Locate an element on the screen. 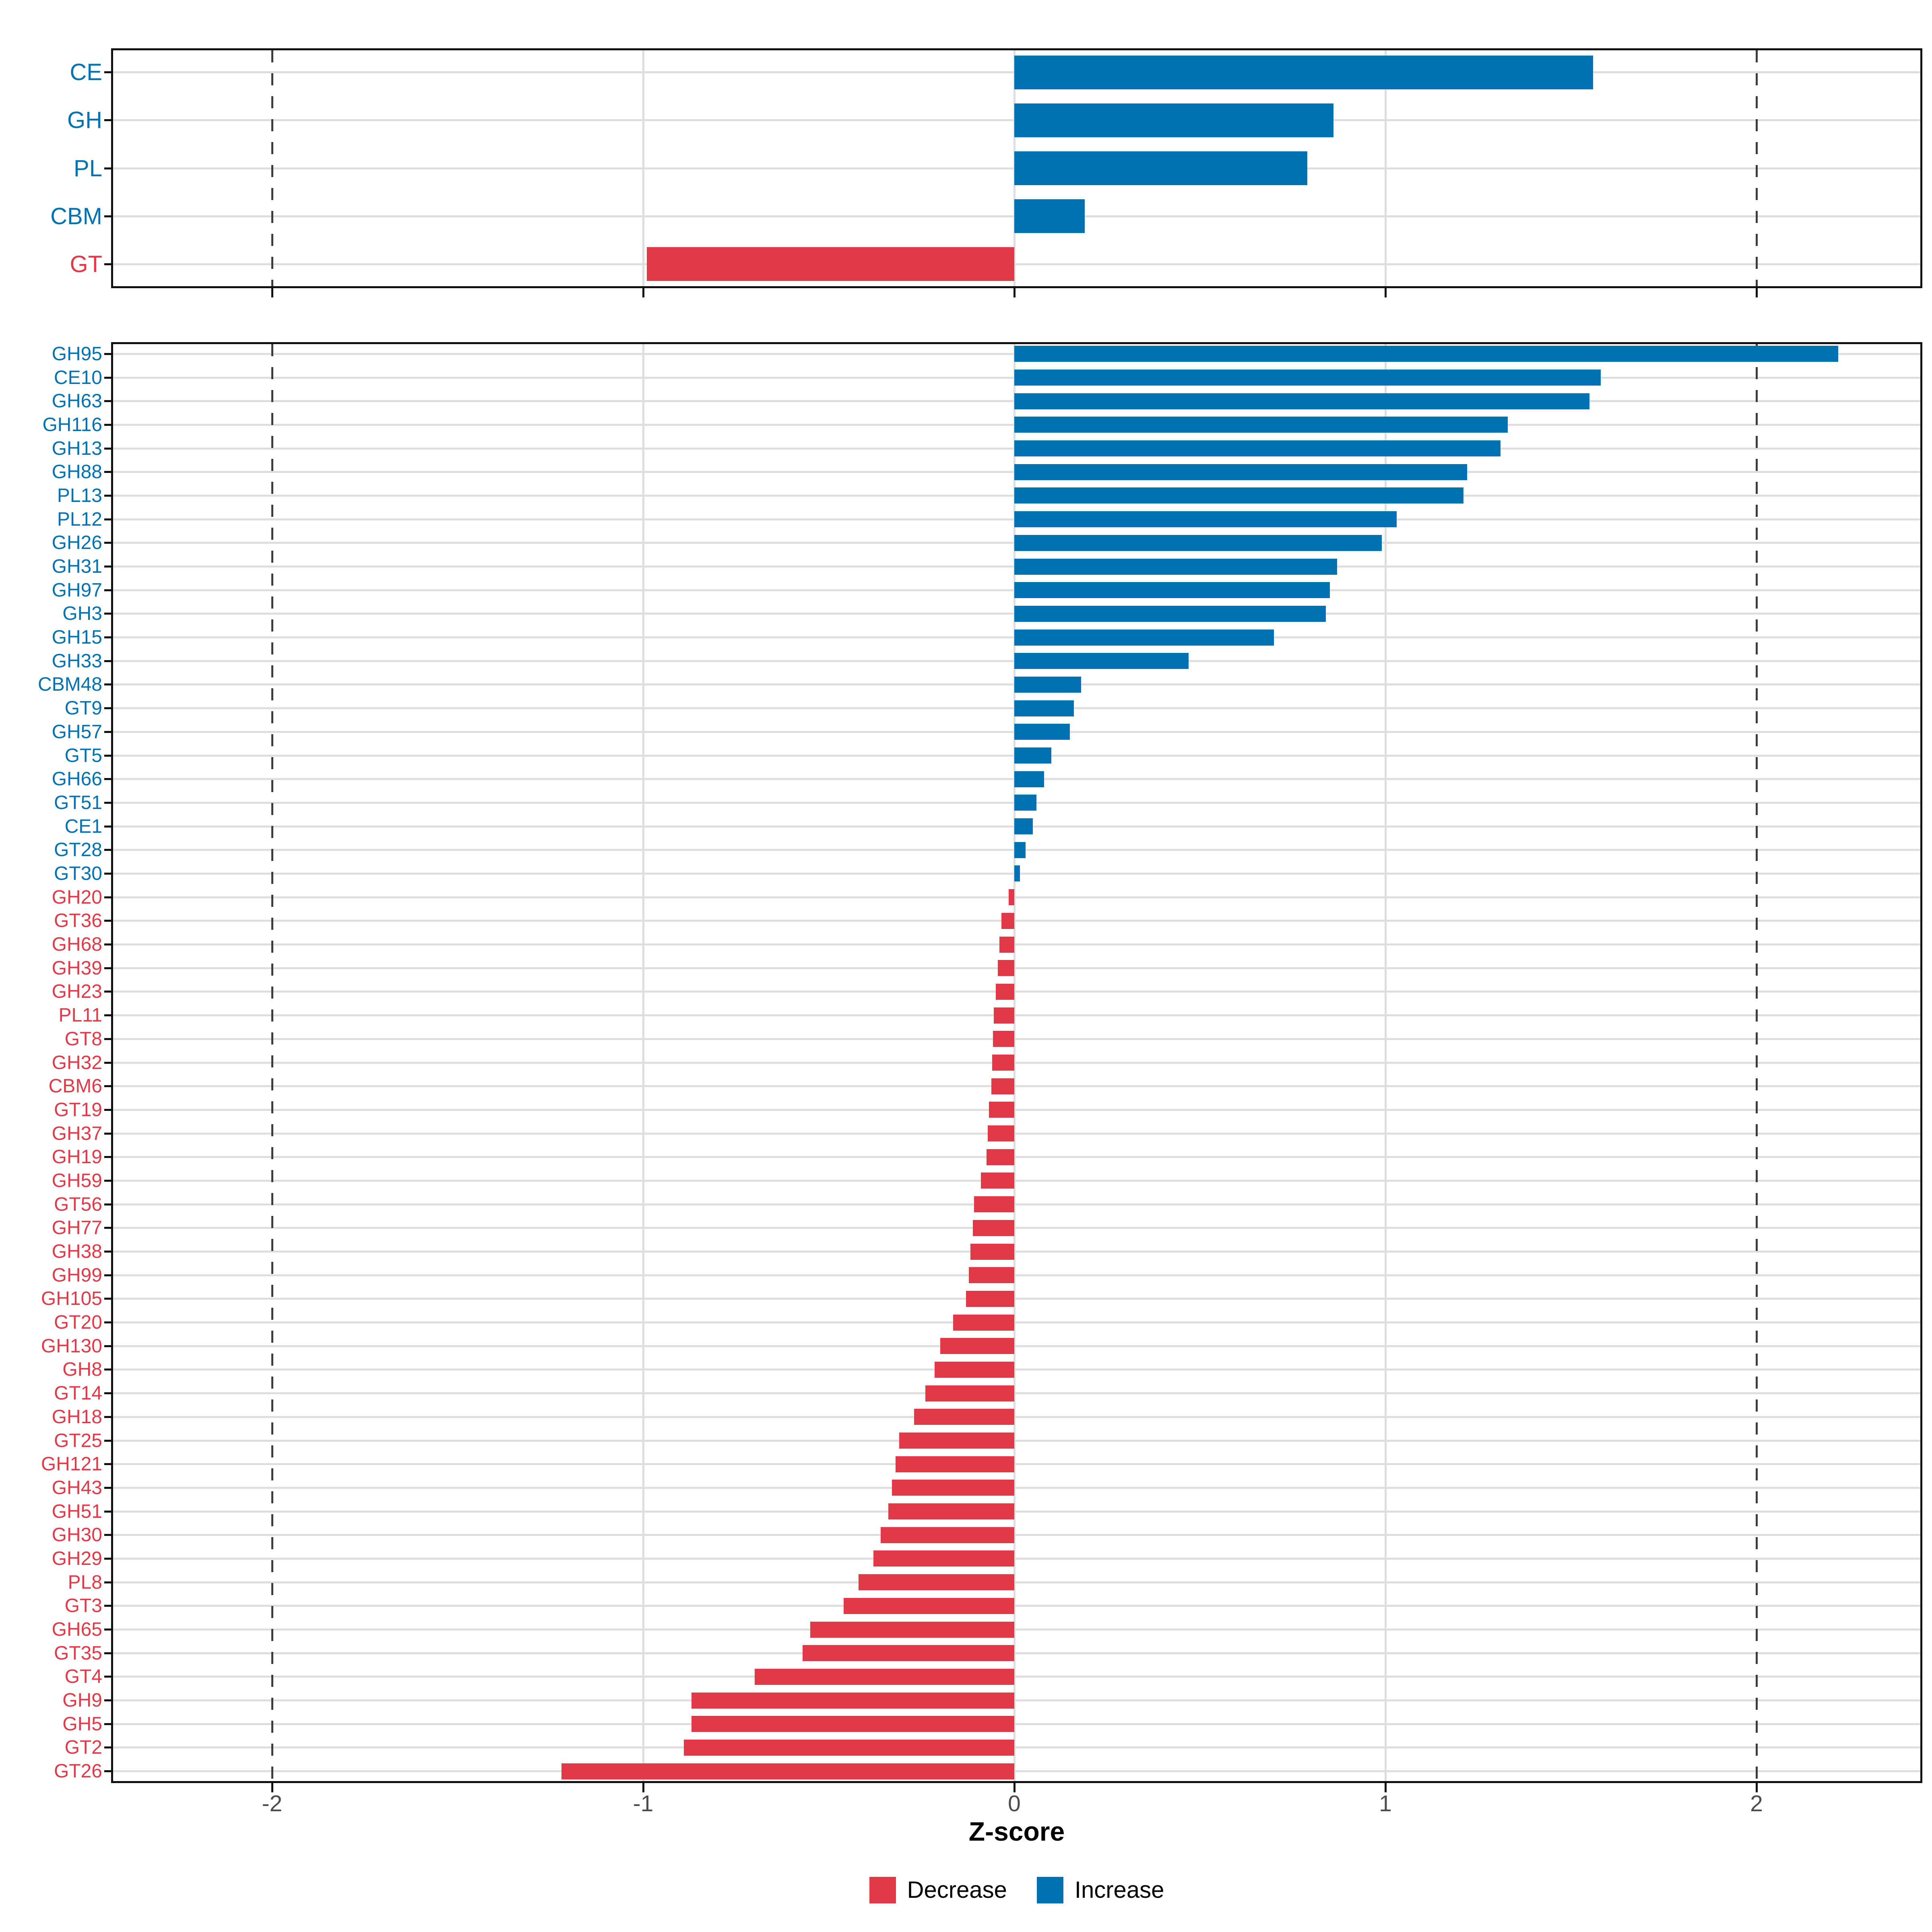 The image size is (1932, 1932). ytick-GH116 is located at coordinates (107, 424).